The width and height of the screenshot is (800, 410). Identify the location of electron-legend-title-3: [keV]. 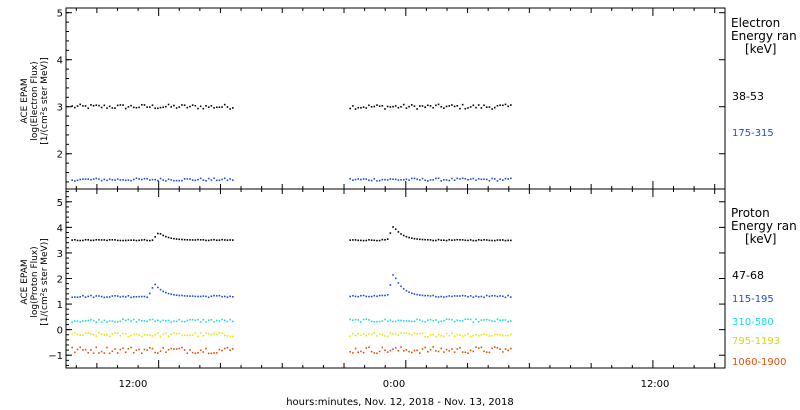
(760, 49).